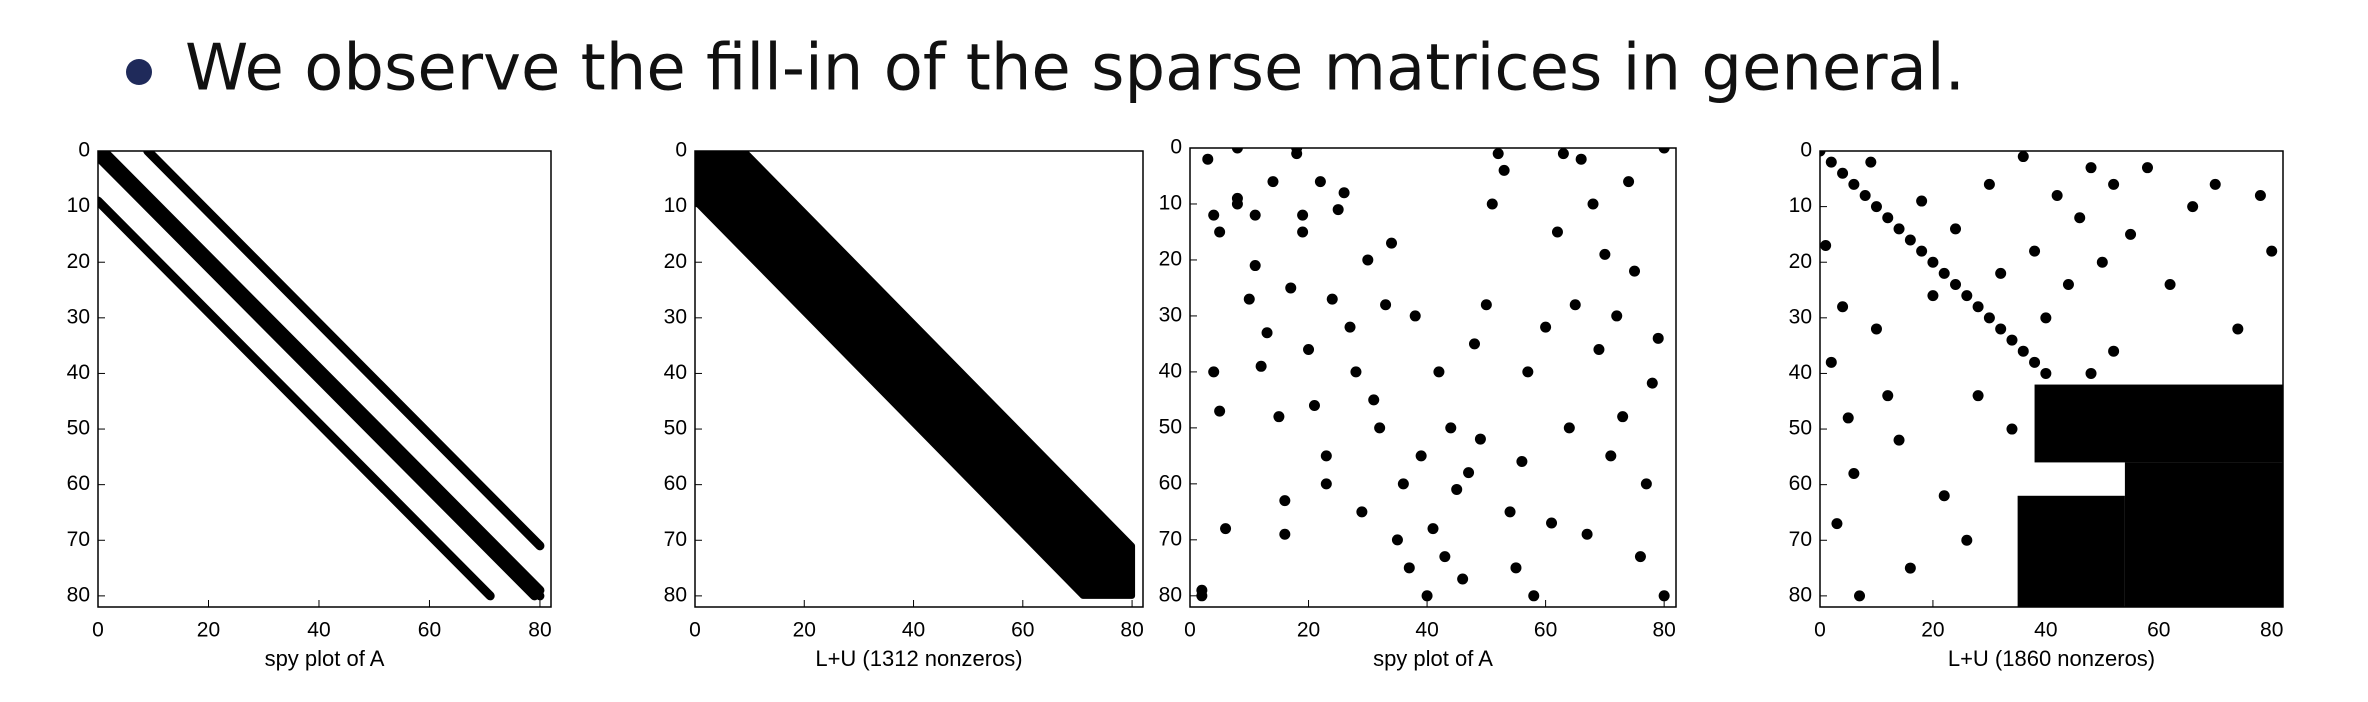 This screenshot has height=702, width=2368. I want to click on x-tick-label: 60, so click(2158, 630).